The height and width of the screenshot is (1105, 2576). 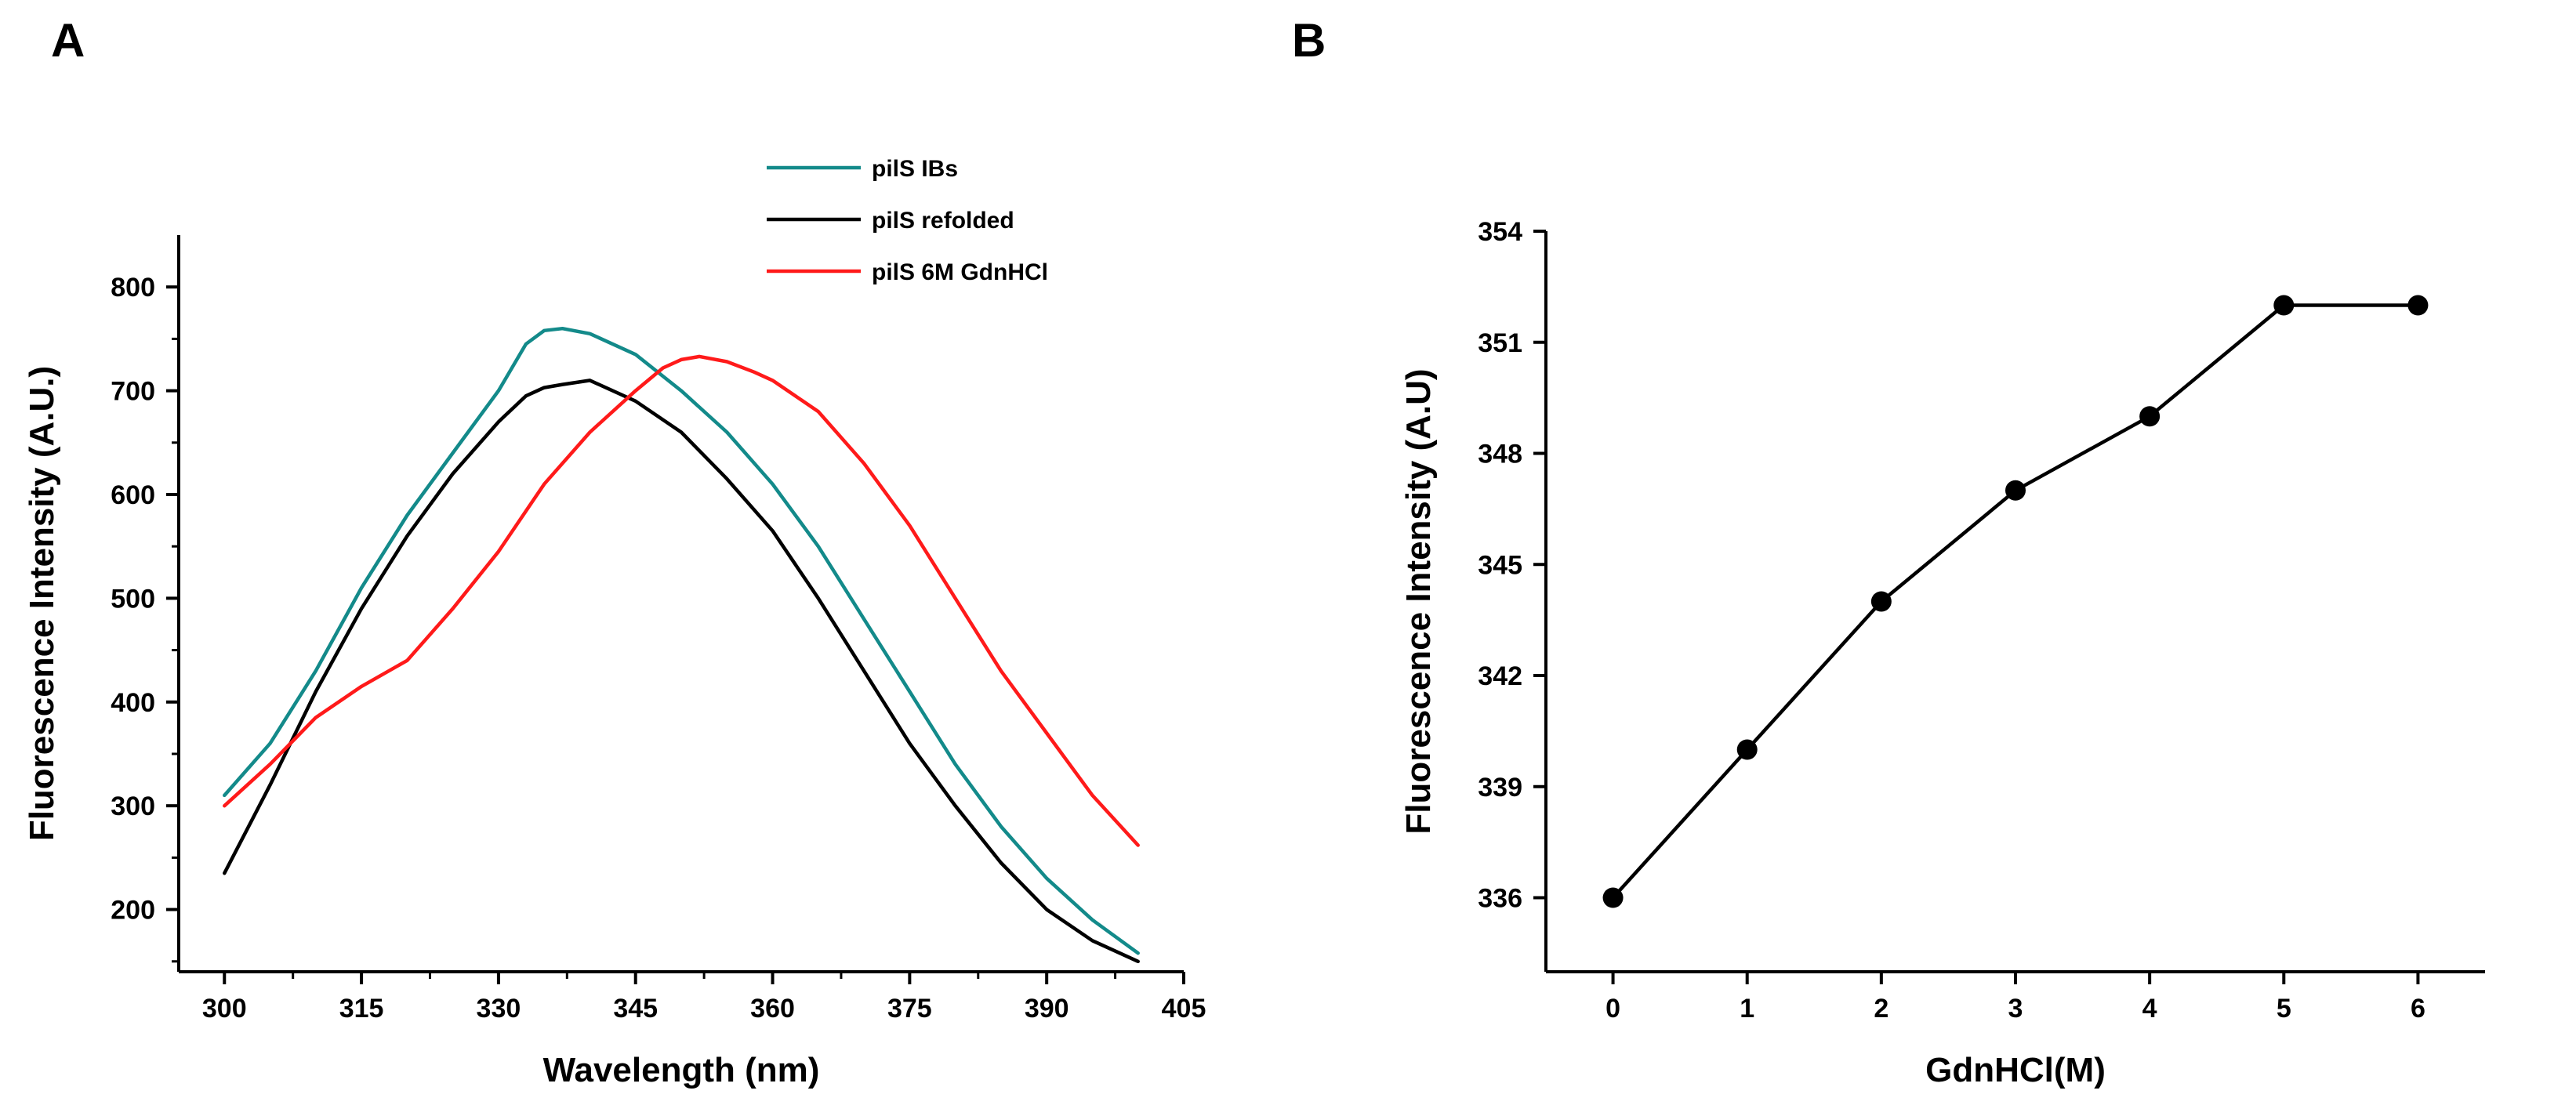 I want to click on y-tick-label: 354, so click(x=1500, y=232).